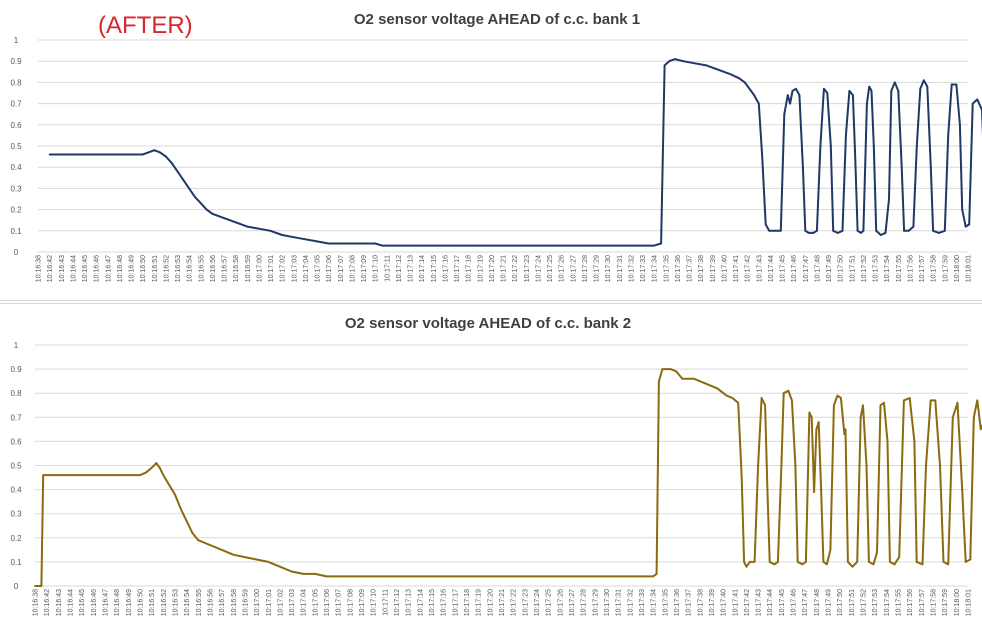  What do you see at coordinates (469, 268) in the screenshot?
I see `x-tick-label: 10:17:18` at bounding box center [469, 268].